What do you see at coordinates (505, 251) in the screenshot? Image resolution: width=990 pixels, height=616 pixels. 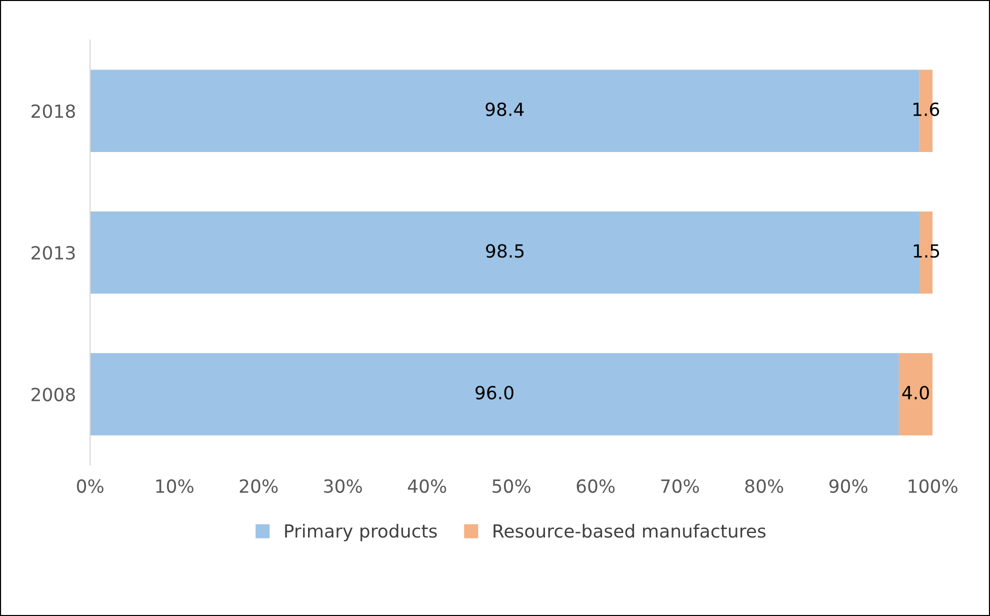 I see `data-label: 98.5` at bounding box center [505, 251].